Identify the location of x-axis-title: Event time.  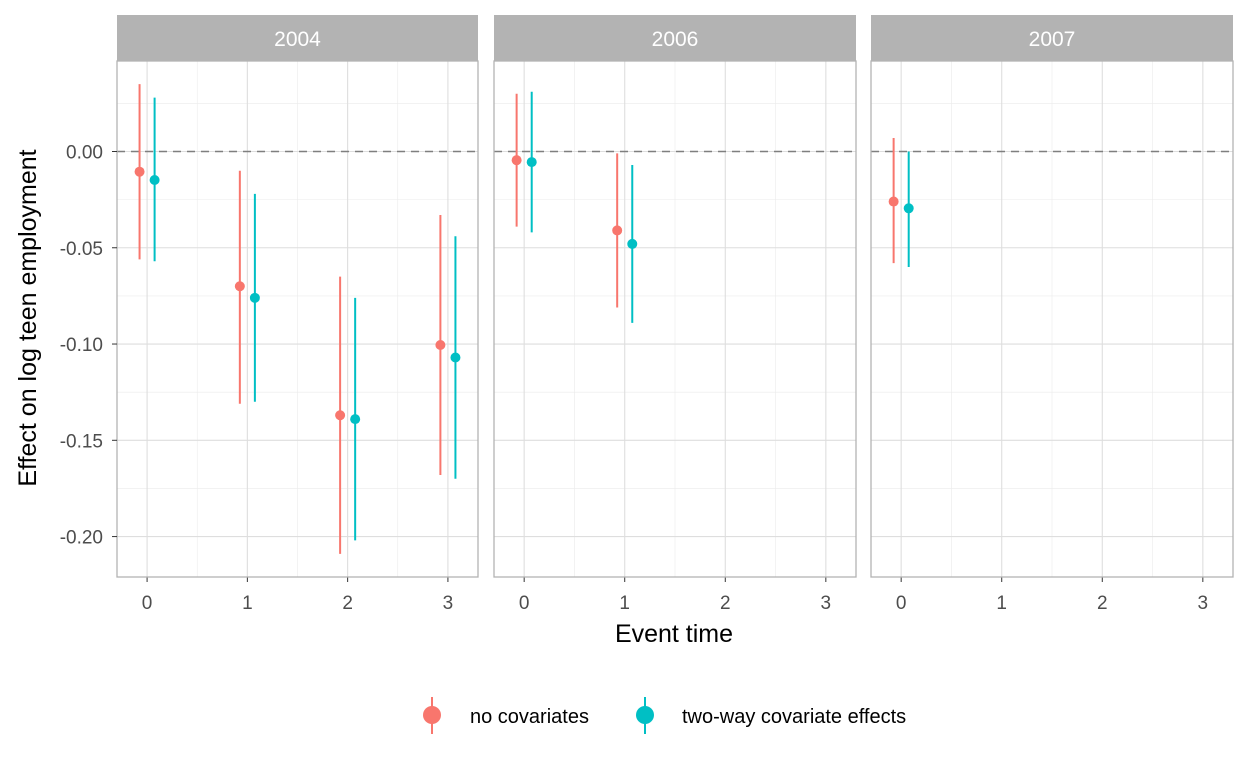
(674, 634).